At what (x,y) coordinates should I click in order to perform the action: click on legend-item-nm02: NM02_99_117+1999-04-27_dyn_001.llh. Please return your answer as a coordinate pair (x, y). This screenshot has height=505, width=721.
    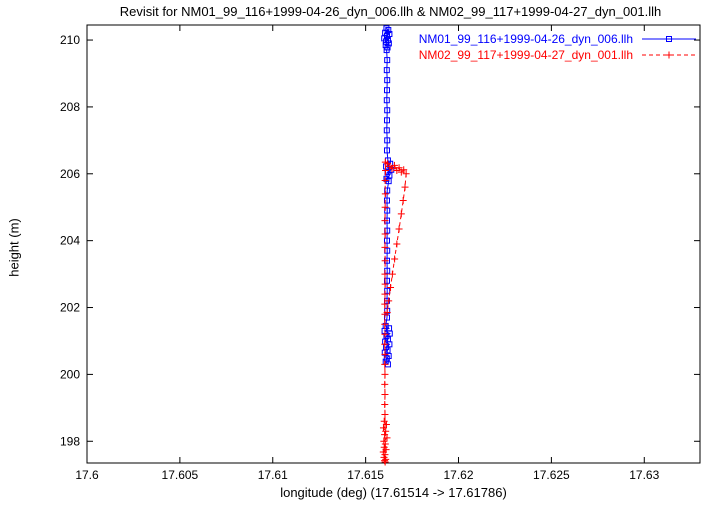
    Looking at the image, I should click on (558, 55).